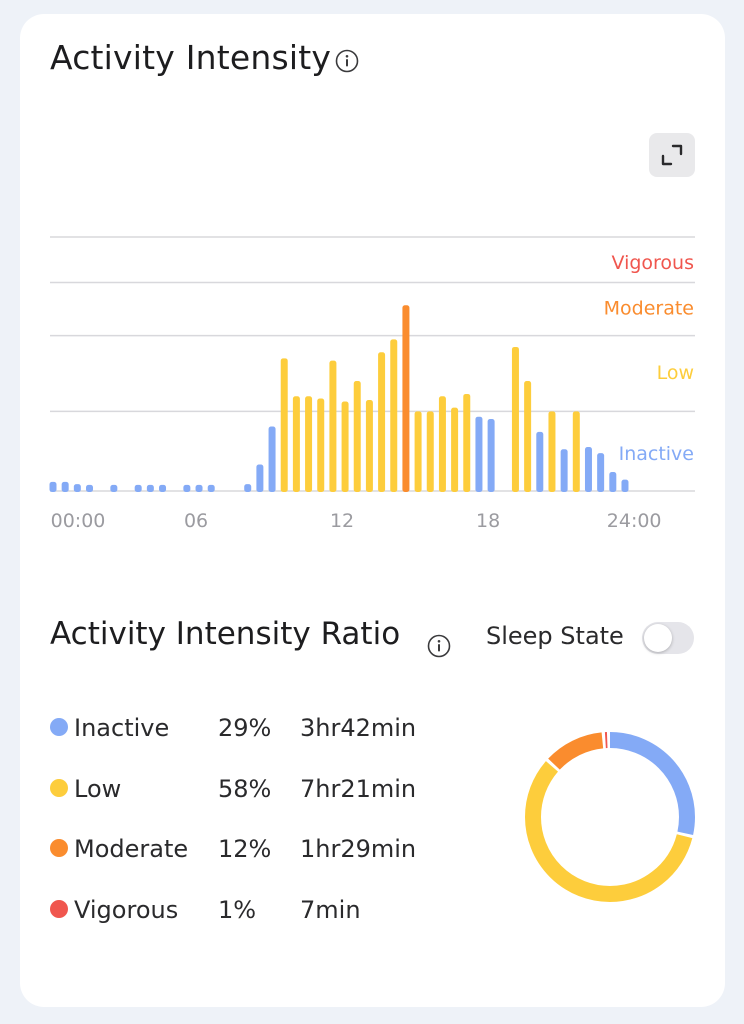 This screenshot has width=744, height=1024. What do you see at coordinates (122, 728) in the screenshot?
I see `legend-name: Inactive` at bounding box center [122, 728].